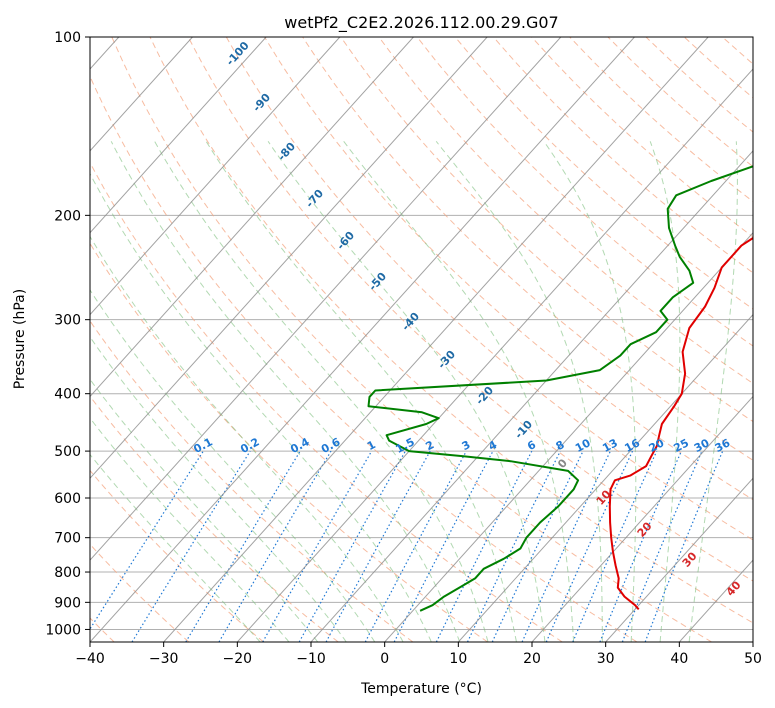 The height and width of the screenshot is (708, 775). Describe the element at coordinates (164, 659) in the screenshot. I see `x-tick-label: −30` at that location.